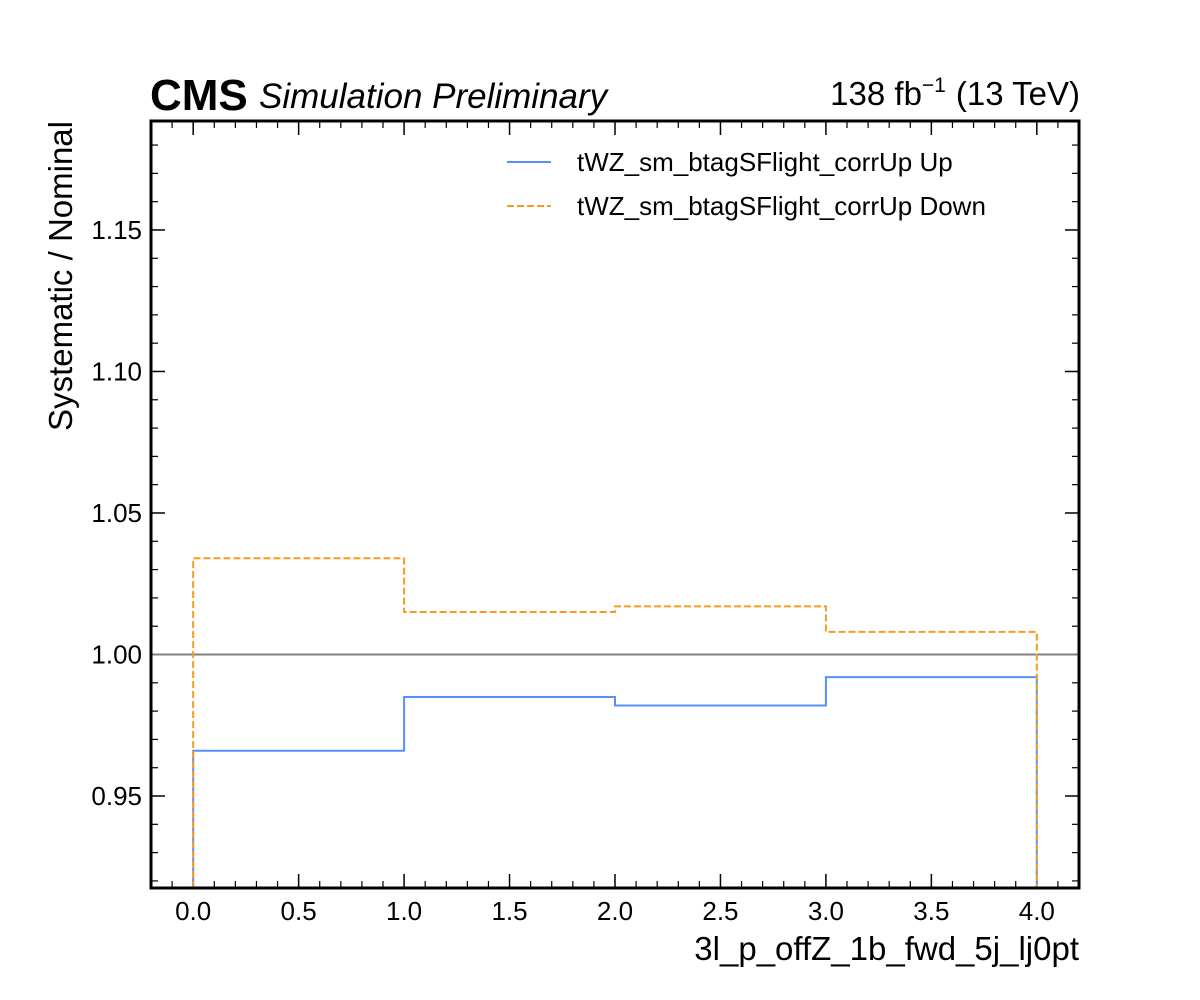 This screenshot has width=1200, height=1000. What do you see at coordinates (826, 911) in the screenshot?
I see `x-tick-label: 3.0` at bounding box center [826, 911].